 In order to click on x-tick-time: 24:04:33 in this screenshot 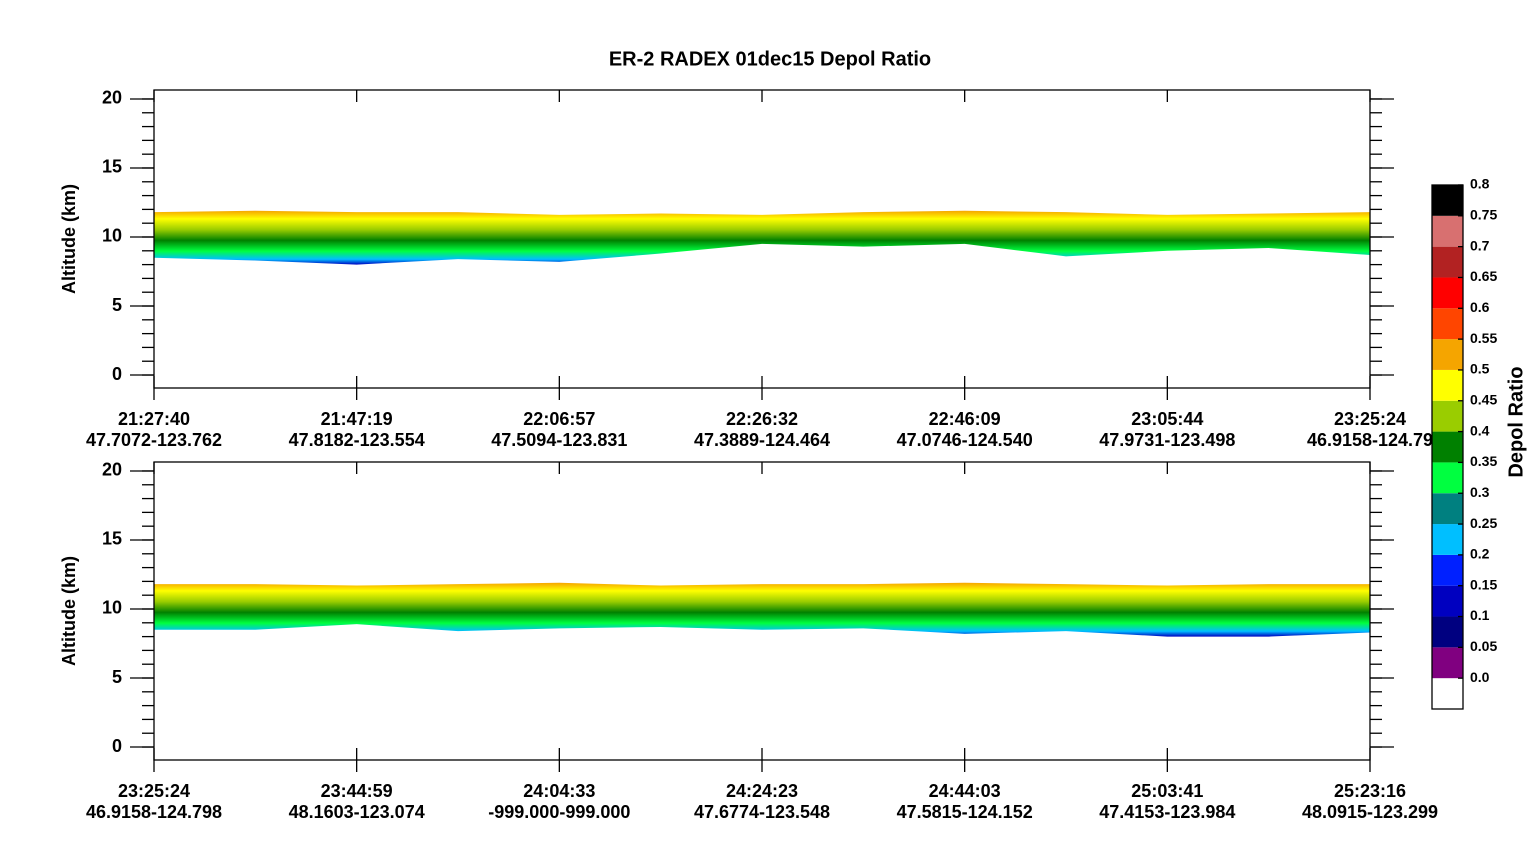, I will do `click(559, 791)`.